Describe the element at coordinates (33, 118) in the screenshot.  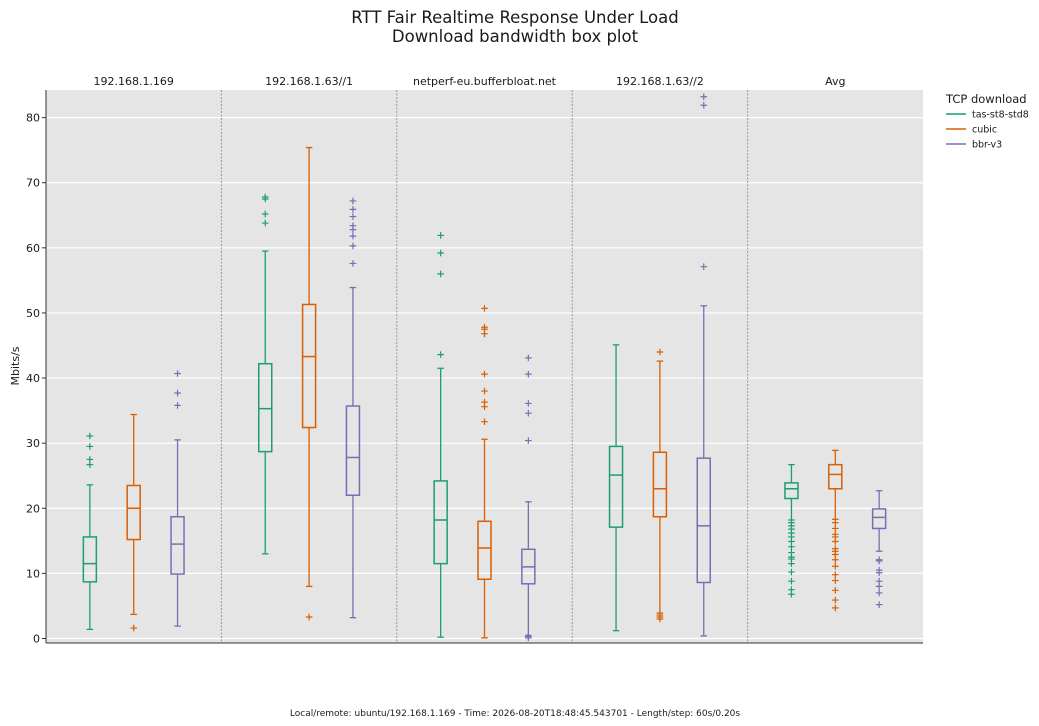
I see `y-tick-label: 80` at that location.